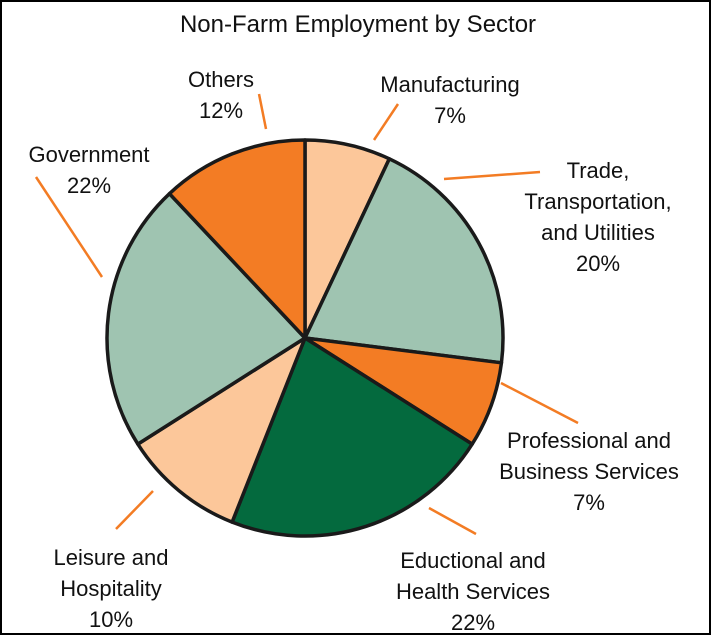 This screenshot has height=635, width=711. Describe the element at coordinates (589, 440) in the screenshot. I see `slice-name-label: Professional and` at that location.